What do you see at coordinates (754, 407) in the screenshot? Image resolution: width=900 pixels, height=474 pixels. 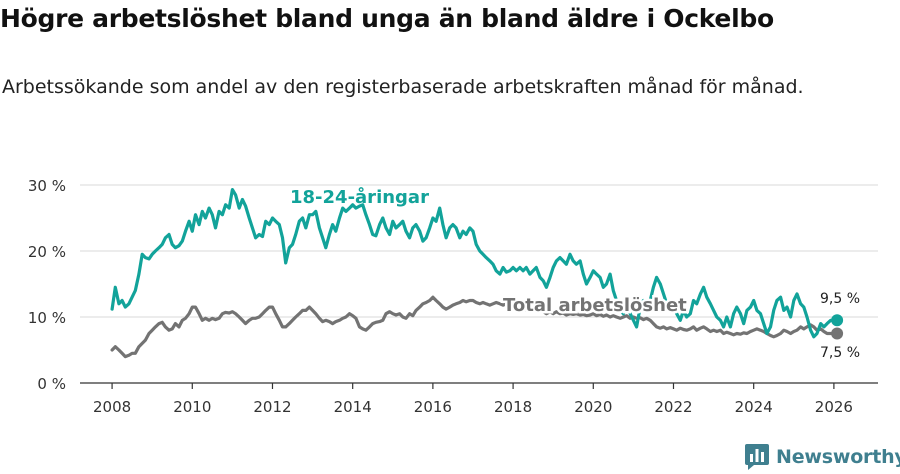 I see `x-tick-label: 2024` at bounding box center [754, 407].